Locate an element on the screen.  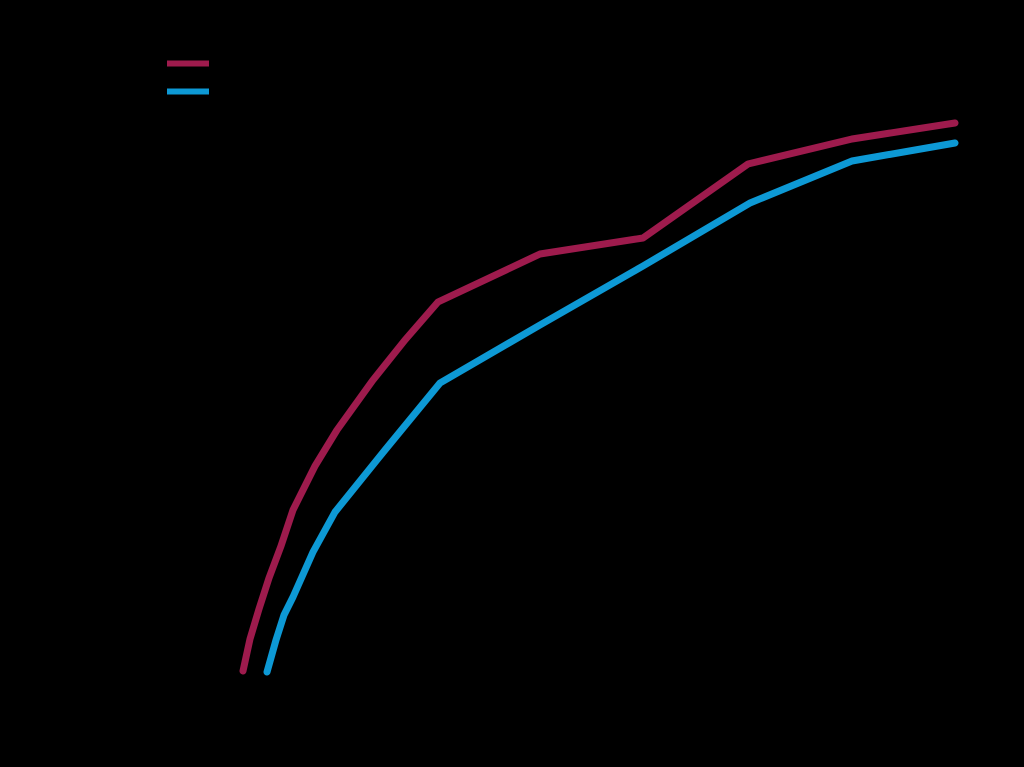
legend-swatch-blue is located at coordinates (188, 91).